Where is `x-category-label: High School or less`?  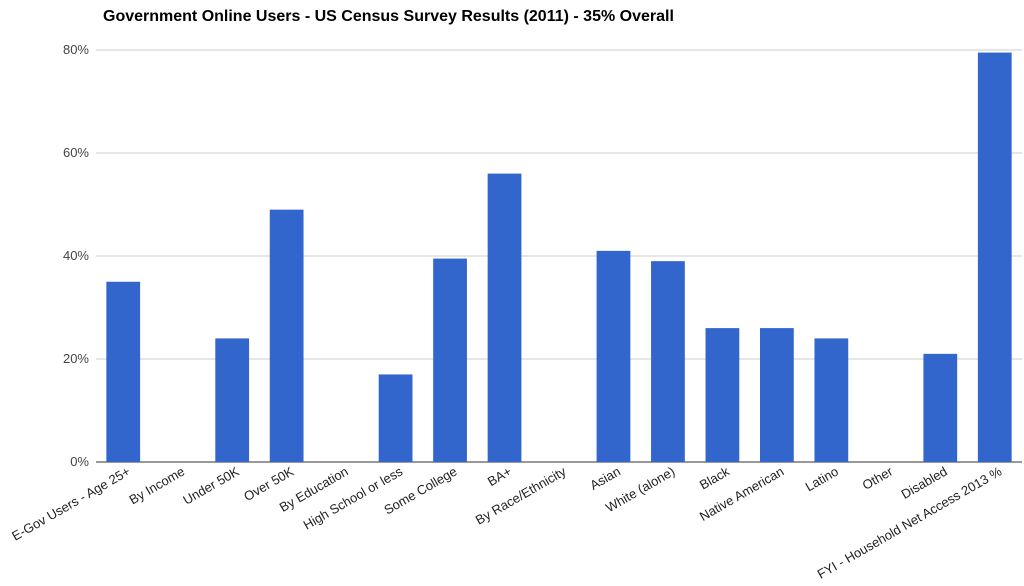
x-category-label: High School or less is located at coordinates (353, 497).